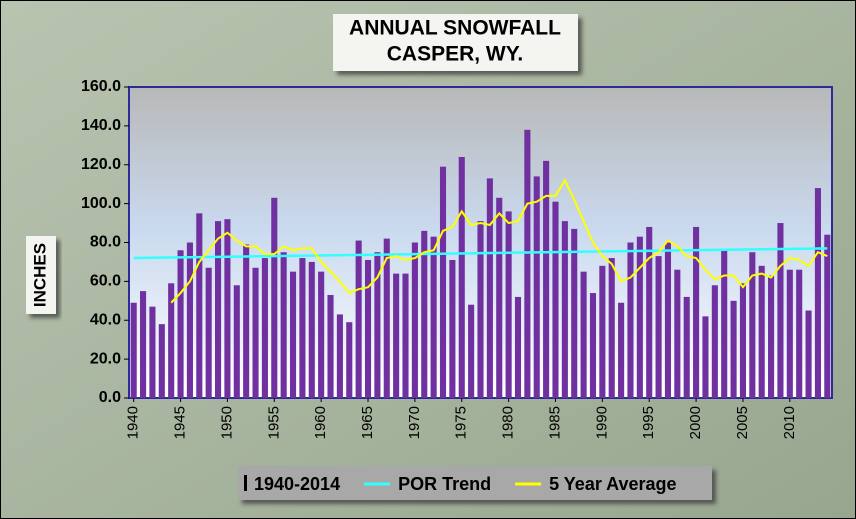  Describe the element at coordinates (297, 484) in the screenshot. I see `legend-label: 1940-2014` at that location.